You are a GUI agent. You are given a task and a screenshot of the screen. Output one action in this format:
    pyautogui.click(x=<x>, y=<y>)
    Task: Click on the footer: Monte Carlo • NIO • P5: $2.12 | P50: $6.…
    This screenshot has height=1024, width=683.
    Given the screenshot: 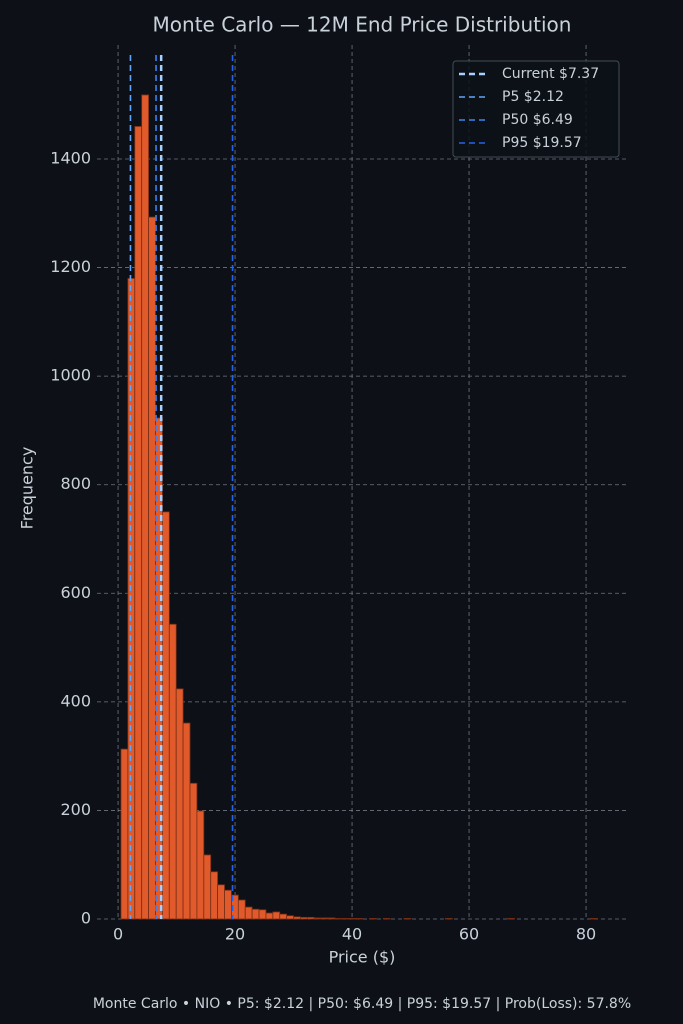 What is the action you would take?
    pyautogui.click(x=362, y=1004)
    